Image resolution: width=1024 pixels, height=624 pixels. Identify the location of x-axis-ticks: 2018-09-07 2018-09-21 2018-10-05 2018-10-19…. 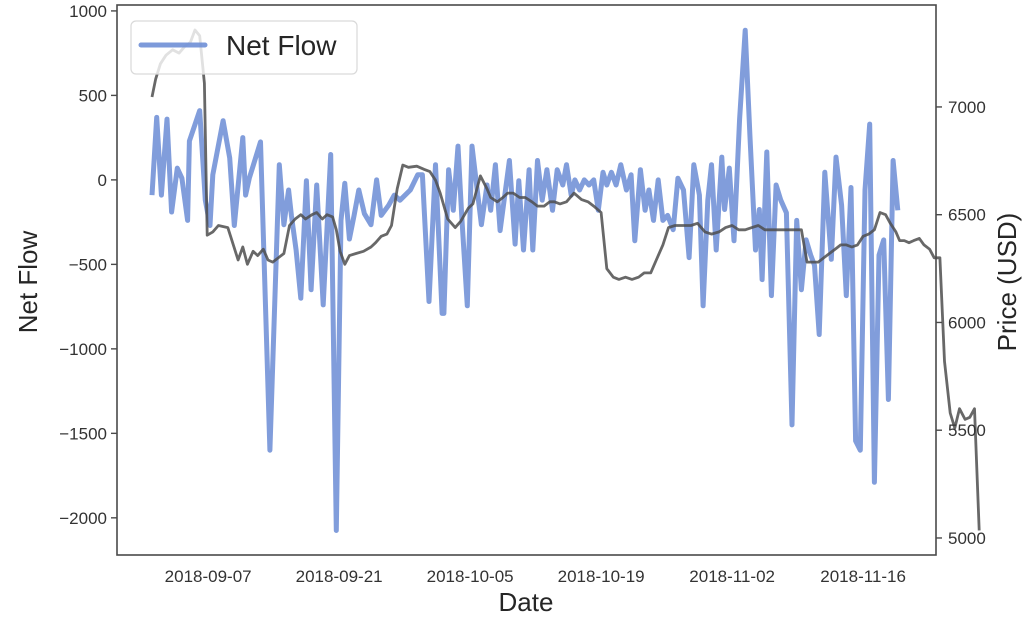
(535, 576).